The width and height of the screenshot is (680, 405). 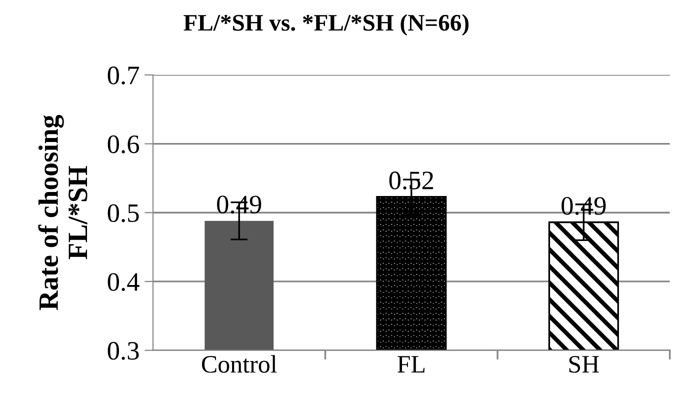 I want to click on chart-title: FL/*SH vs. *FL/*SH (N=66), so click(x=326, y=25).